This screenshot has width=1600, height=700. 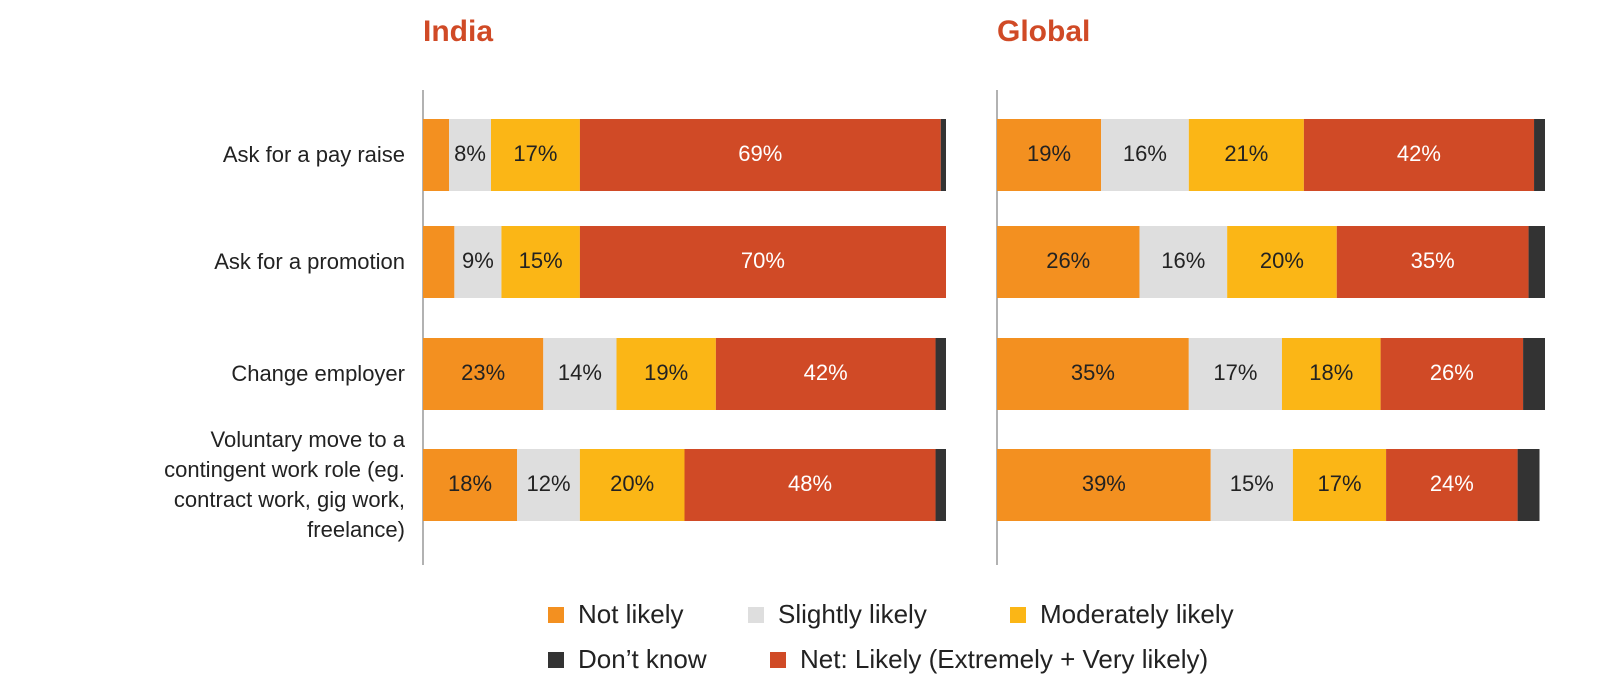 I want to click on value-label: 48%, so click(x=810, y=483).